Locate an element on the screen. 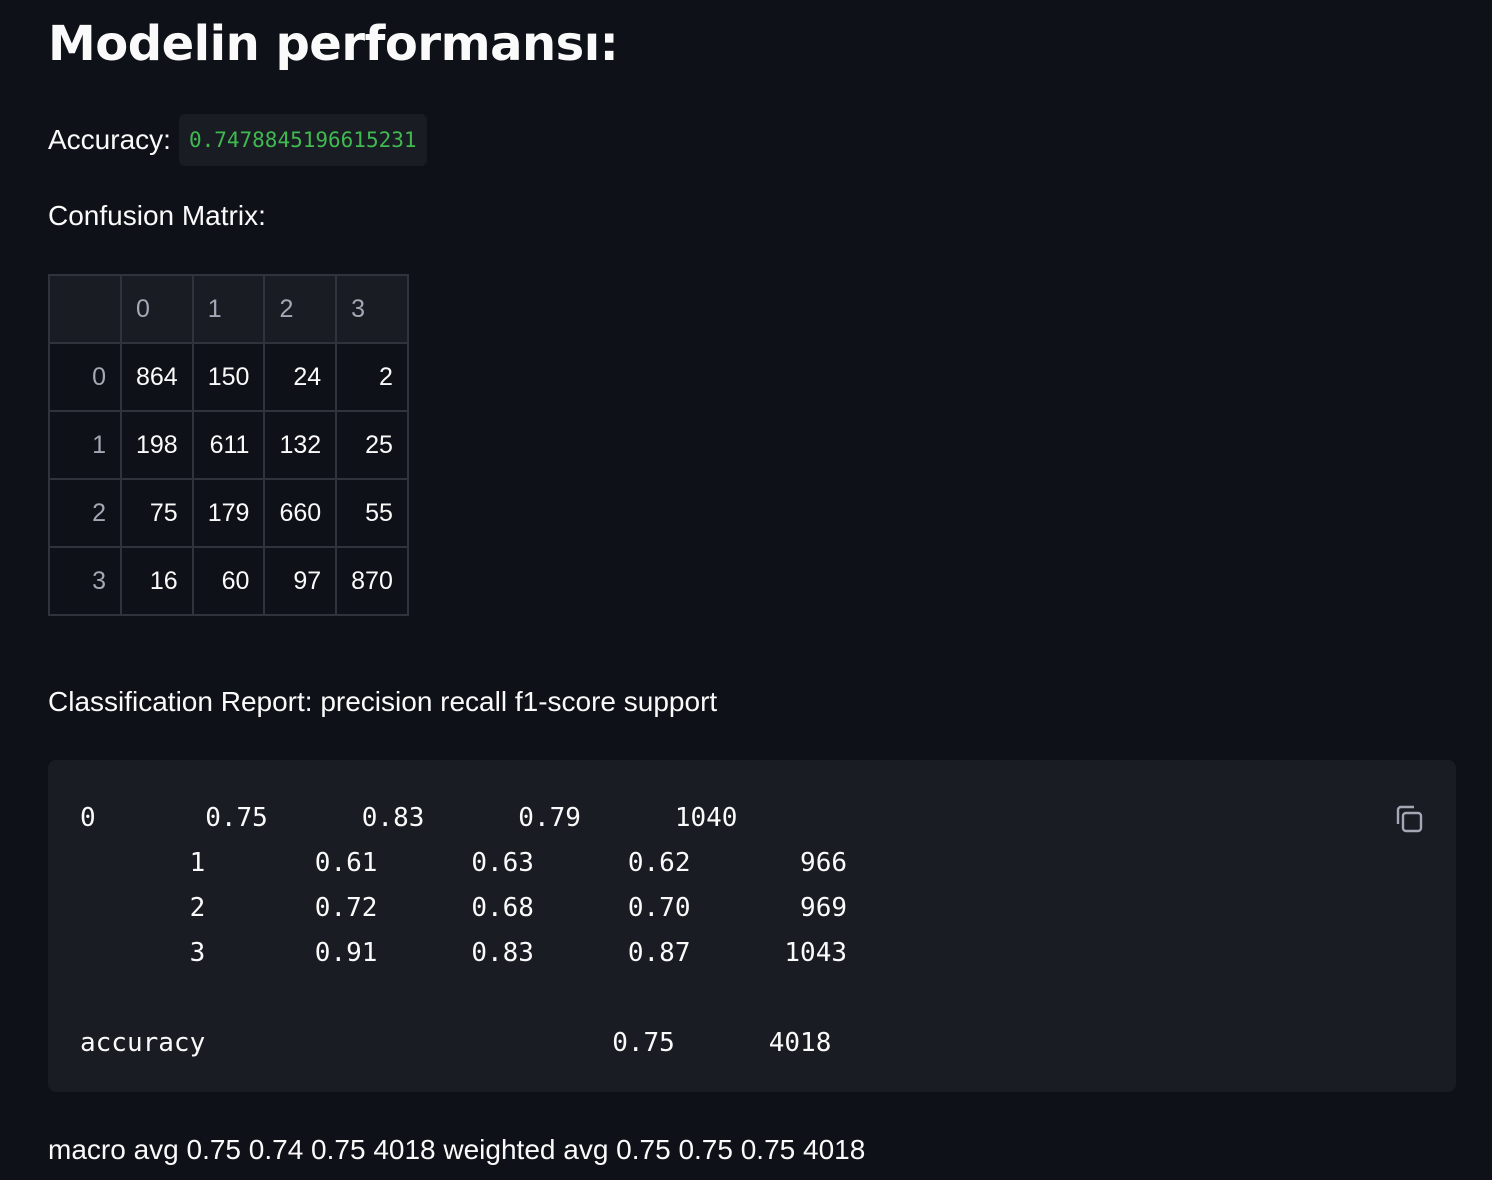 The image size is (1492, 1180). table-cell: 16 is located at coordinates (157, 581).